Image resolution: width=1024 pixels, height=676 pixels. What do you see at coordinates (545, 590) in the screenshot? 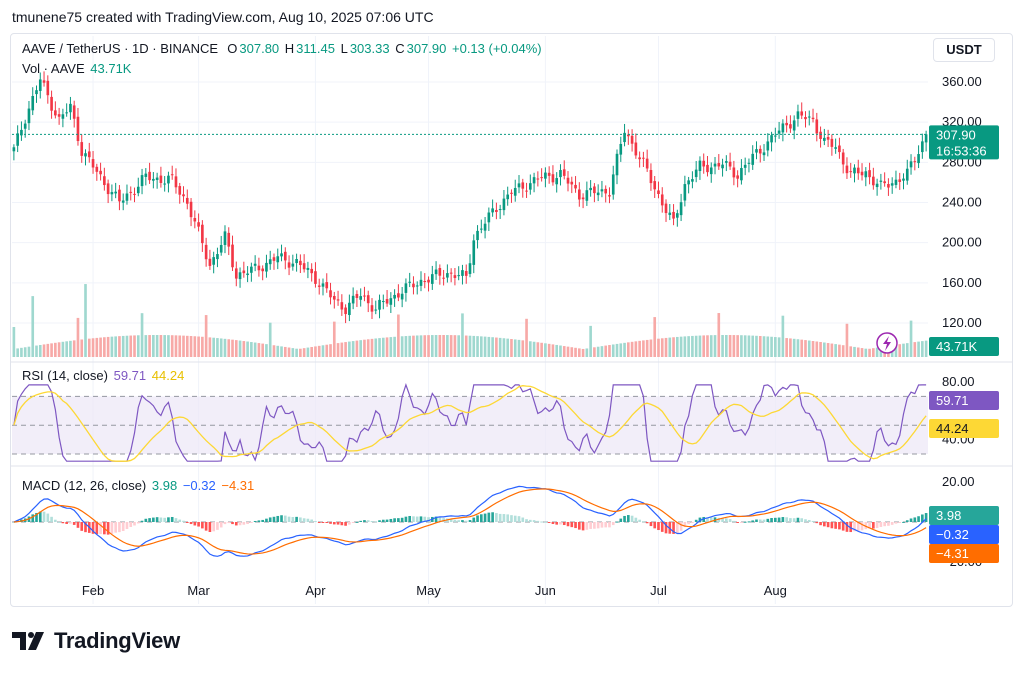
I see `time-tick-label: Jun` at bounding box center [545, 590].